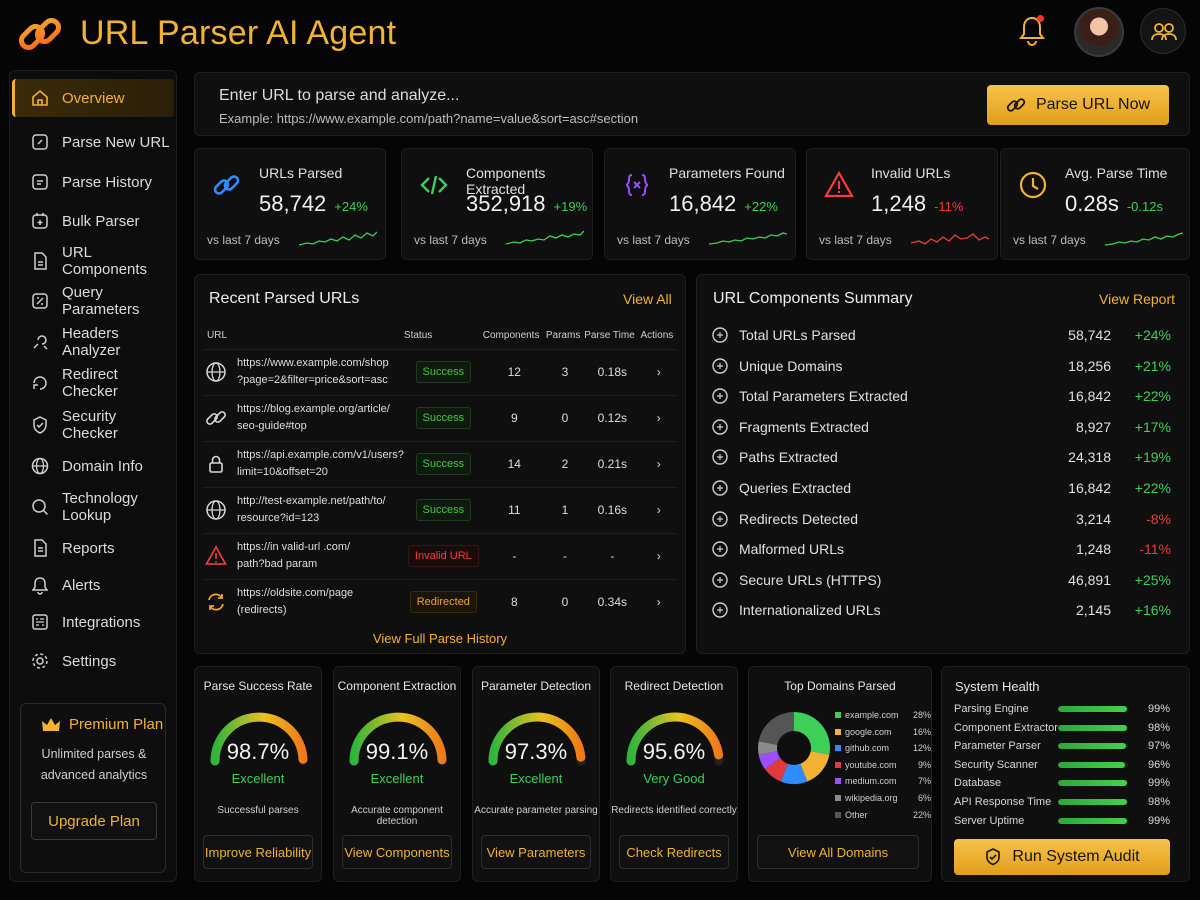  What do you see at coordinates (1032, 31) in the screenshot?
I see `notification-bell-icon` at bounding box center [1032, 31].